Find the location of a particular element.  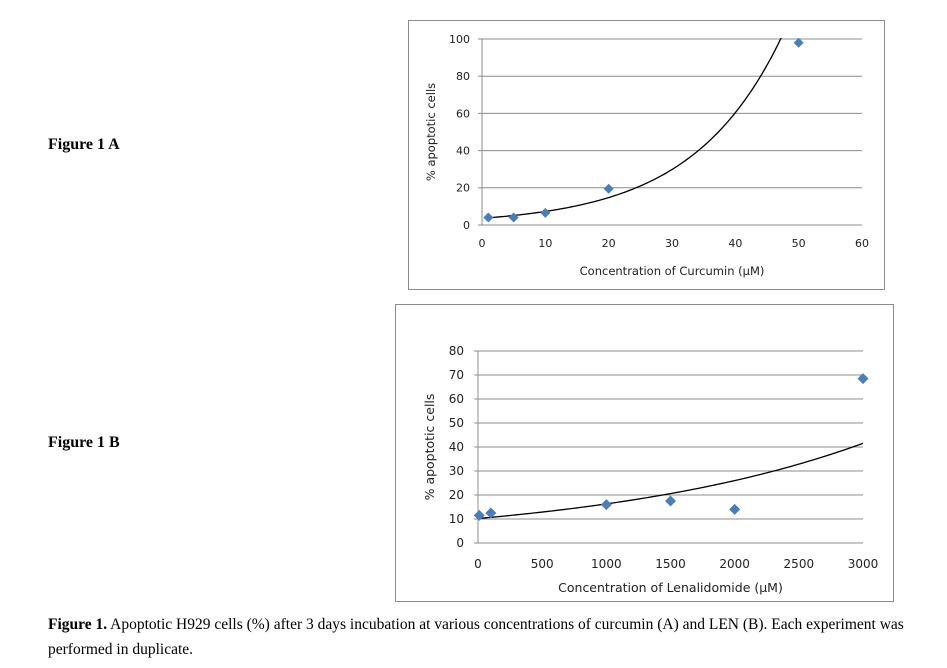

x-tick-label: 2500 is located at coordinates (799, 564).